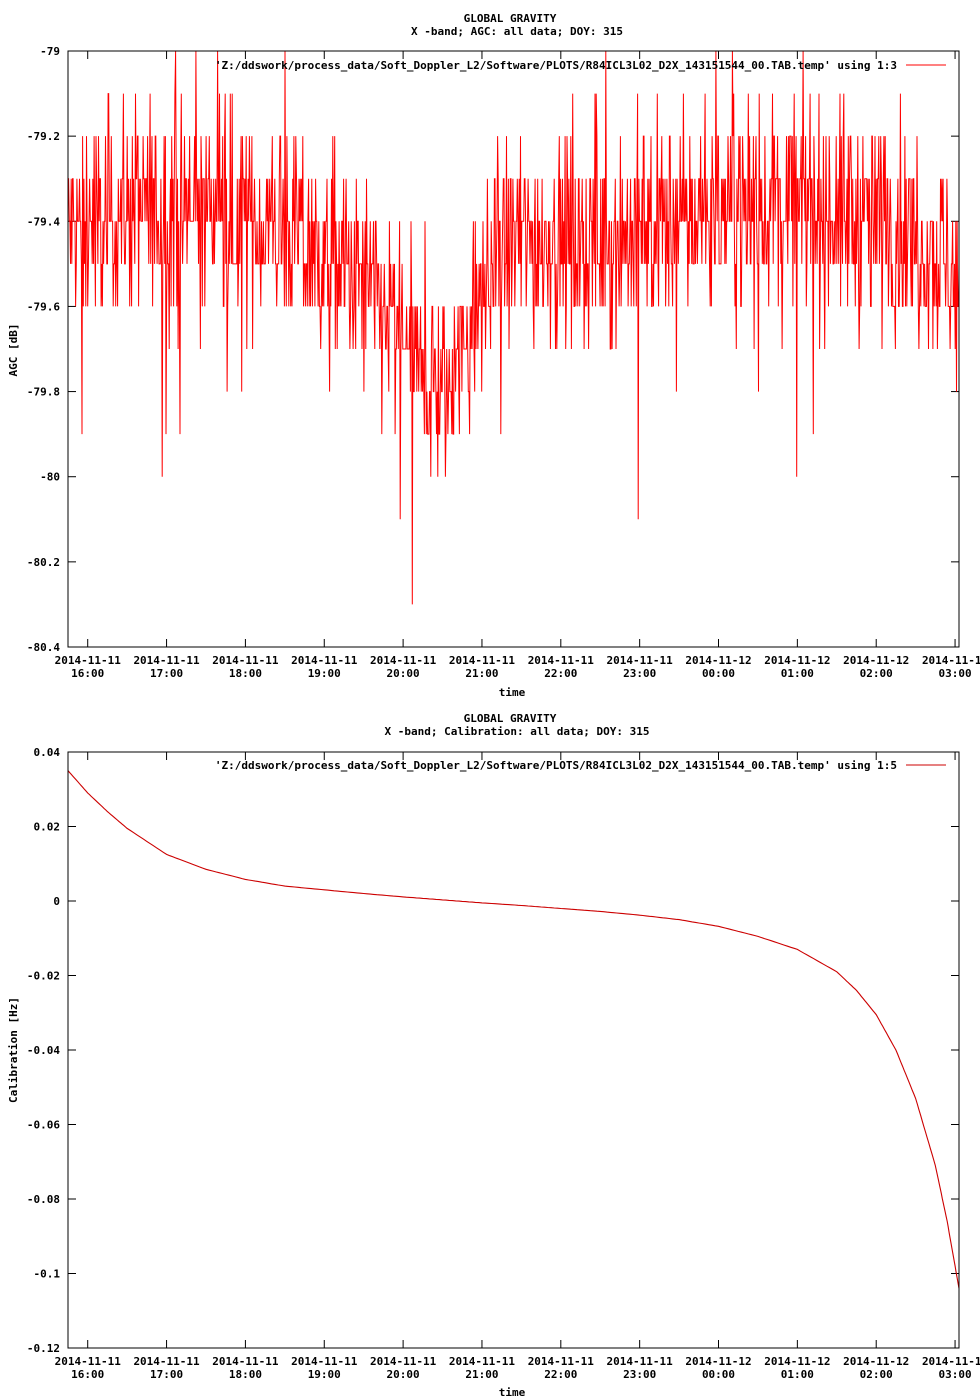 The width and height of the screenshot is (980, 1400). Describe the element at coordinates (47, 827) in the screenshot. I see `y-tick-label: 0.02` at that location.